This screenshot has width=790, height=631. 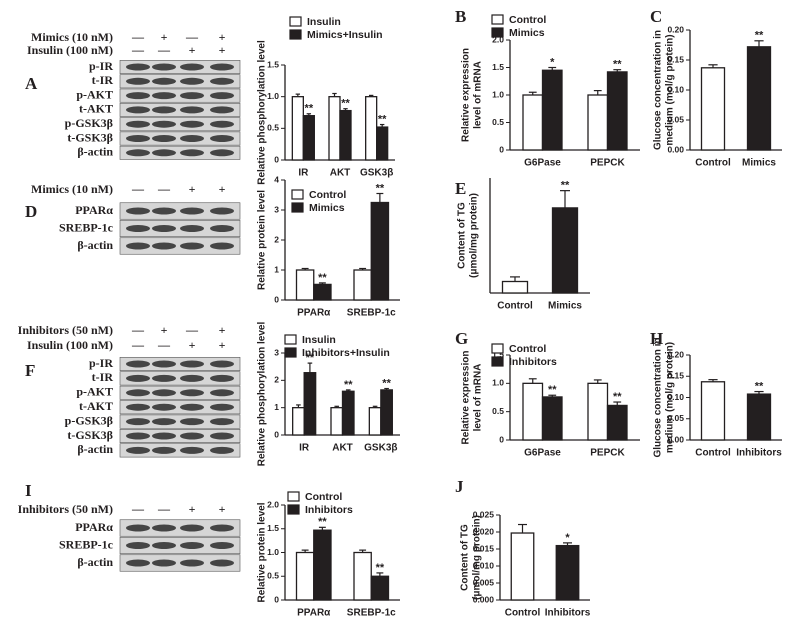 I want to click on y-tick-label: 1.0, so click(x=273, y=552).